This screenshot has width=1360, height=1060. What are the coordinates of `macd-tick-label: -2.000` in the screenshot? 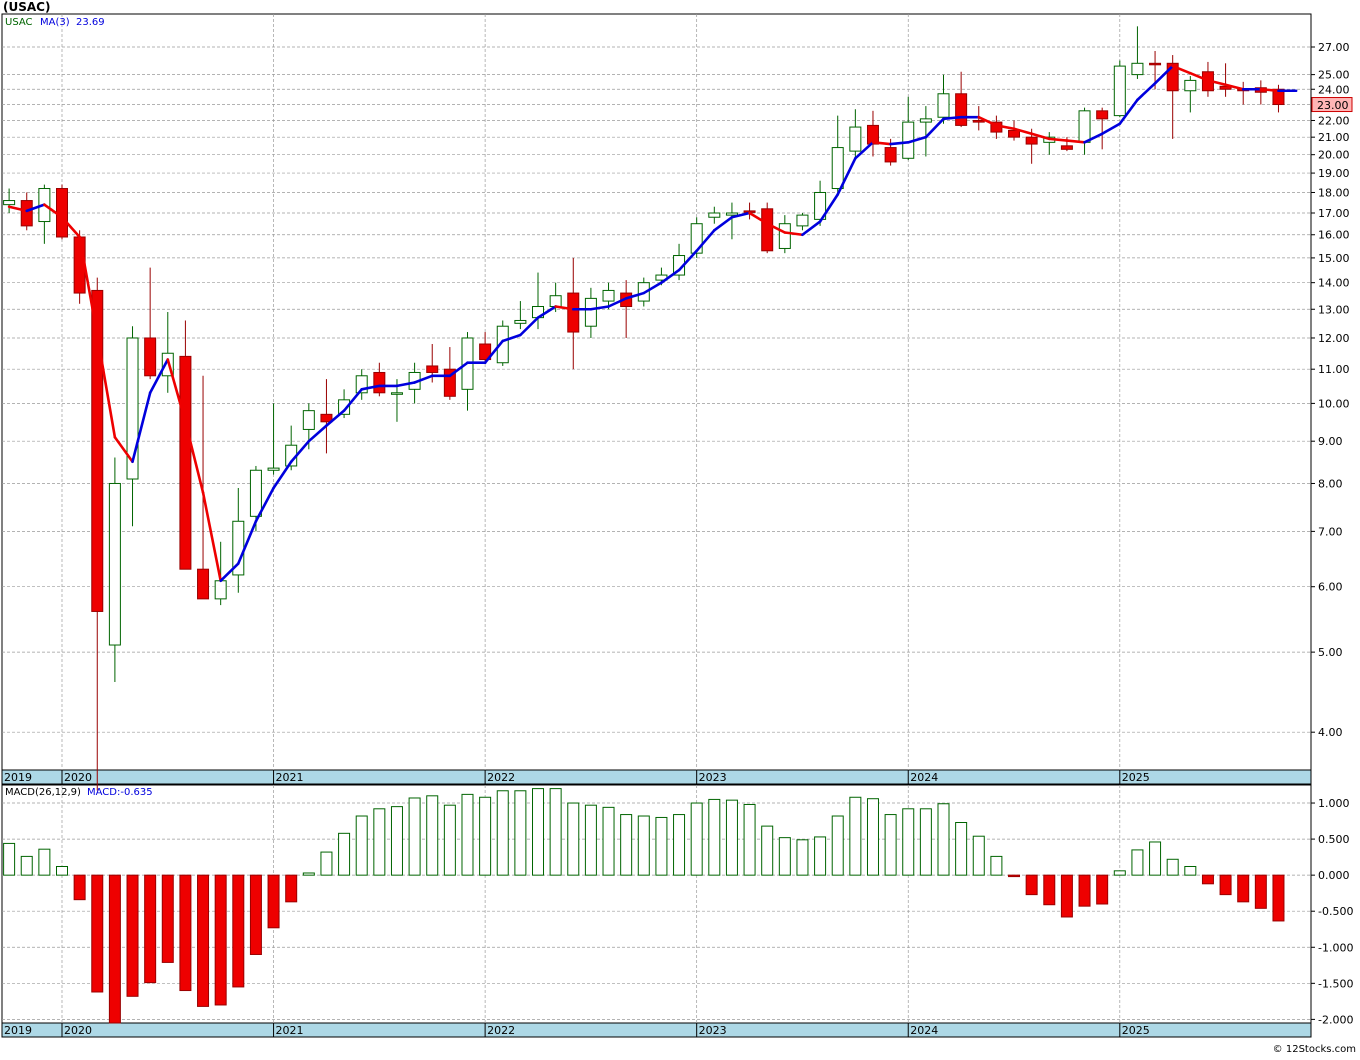 It's located at (1335, 1019).